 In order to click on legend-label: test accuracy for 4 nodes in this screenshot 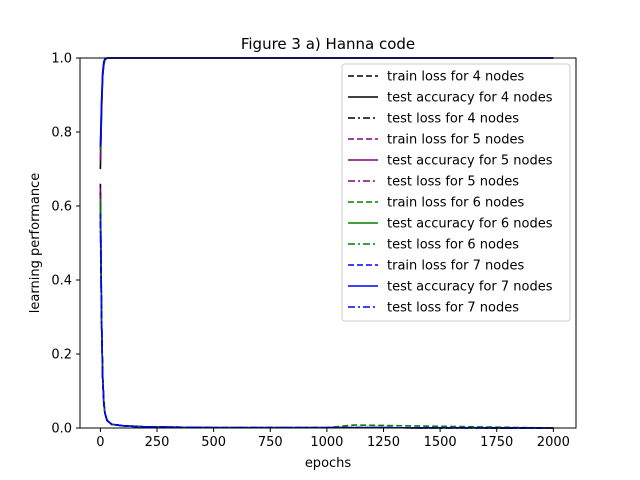, I will do `click(470, 98)`.